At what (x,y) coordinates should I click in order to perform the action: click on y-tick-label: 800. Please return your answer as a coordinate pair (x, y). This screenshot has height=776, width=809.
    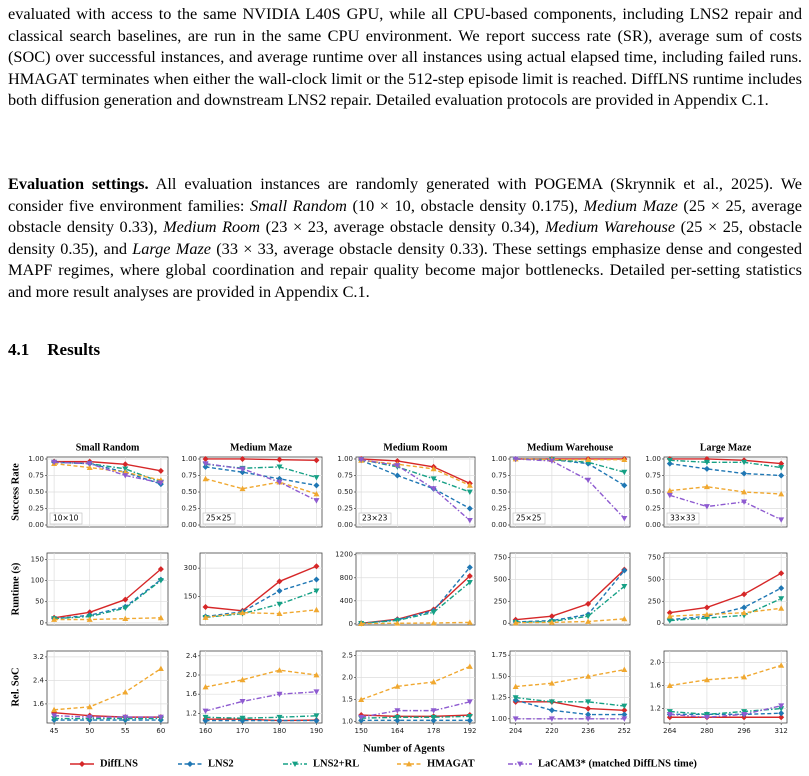
    Looking at the image, I should click on (346, 578).